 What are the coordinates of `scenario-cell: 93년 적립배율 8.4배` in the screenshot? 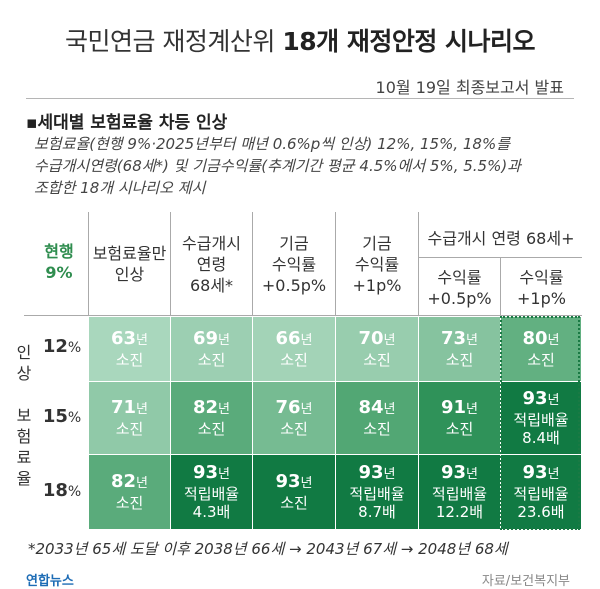 It's located at (541, 418).